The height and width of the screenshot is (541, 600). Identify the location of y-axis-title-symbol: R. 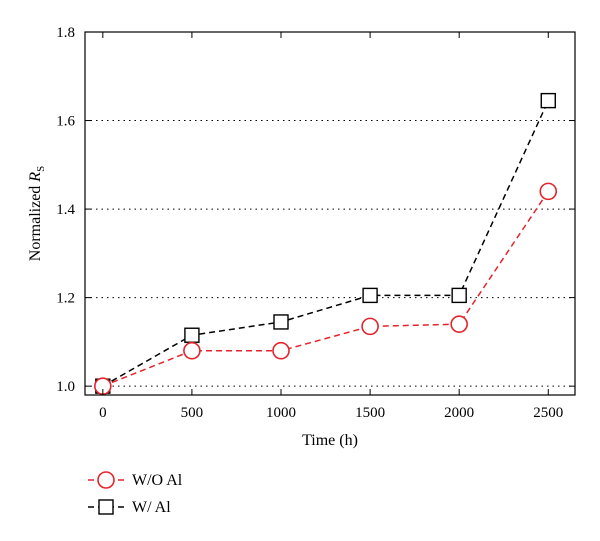
(35, 177).